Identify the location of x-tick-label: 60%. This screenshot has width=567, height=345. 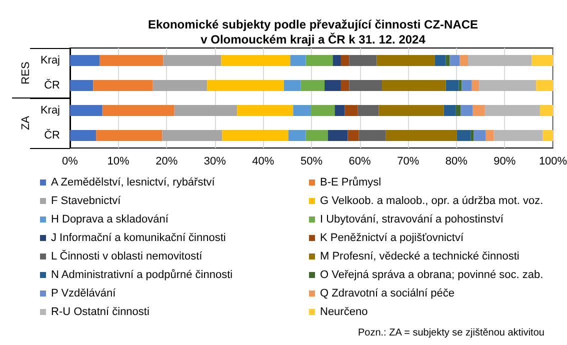
(360, 162).